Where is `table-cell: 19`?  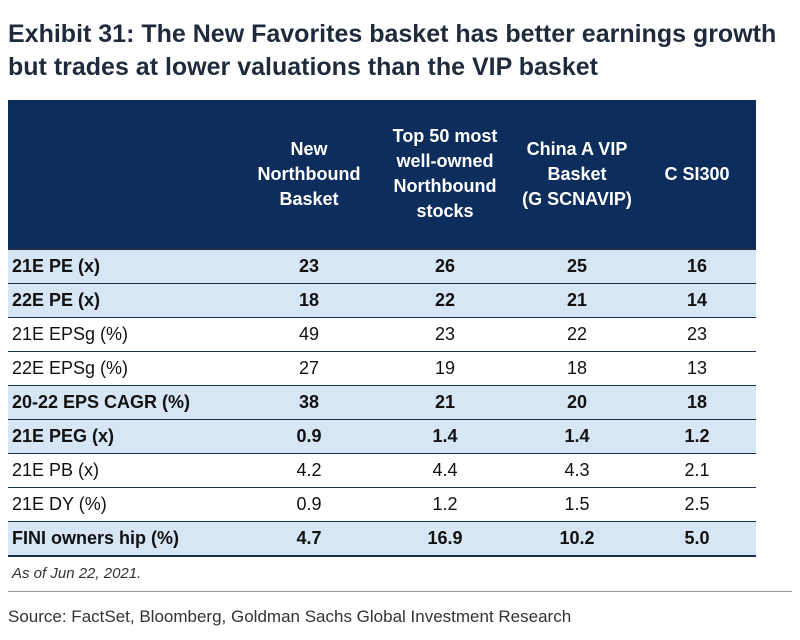
table-cell: 19 is located at coordinates (445, 368).